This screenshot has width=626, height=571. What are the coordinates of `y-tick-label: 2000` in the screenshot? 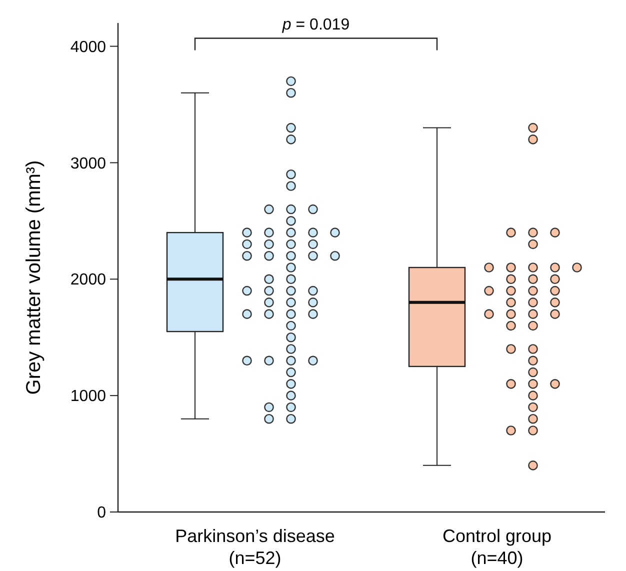 It's located at (88, 280).